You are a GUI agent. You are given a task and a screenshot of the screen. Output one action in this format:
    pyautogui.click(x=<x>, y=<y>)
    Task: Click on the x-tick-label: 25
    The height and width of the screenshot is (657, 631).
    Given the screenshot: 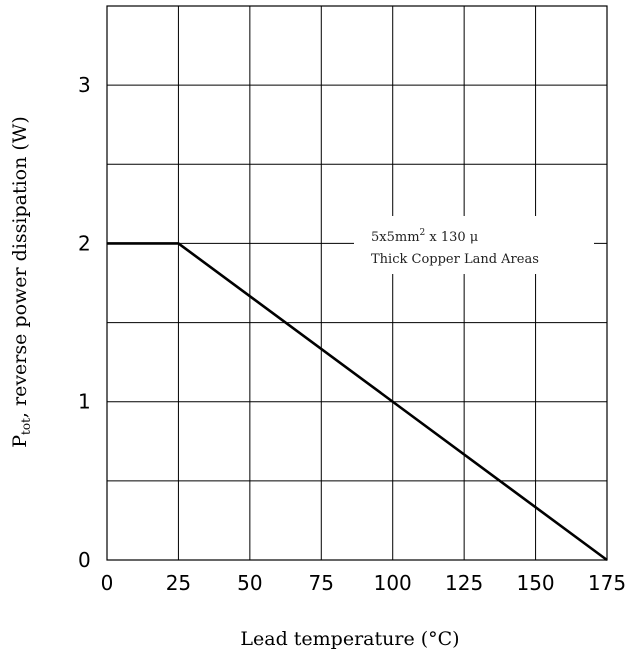 What is the action you would take?
    pyautogui.click(x=178, y=583)
    